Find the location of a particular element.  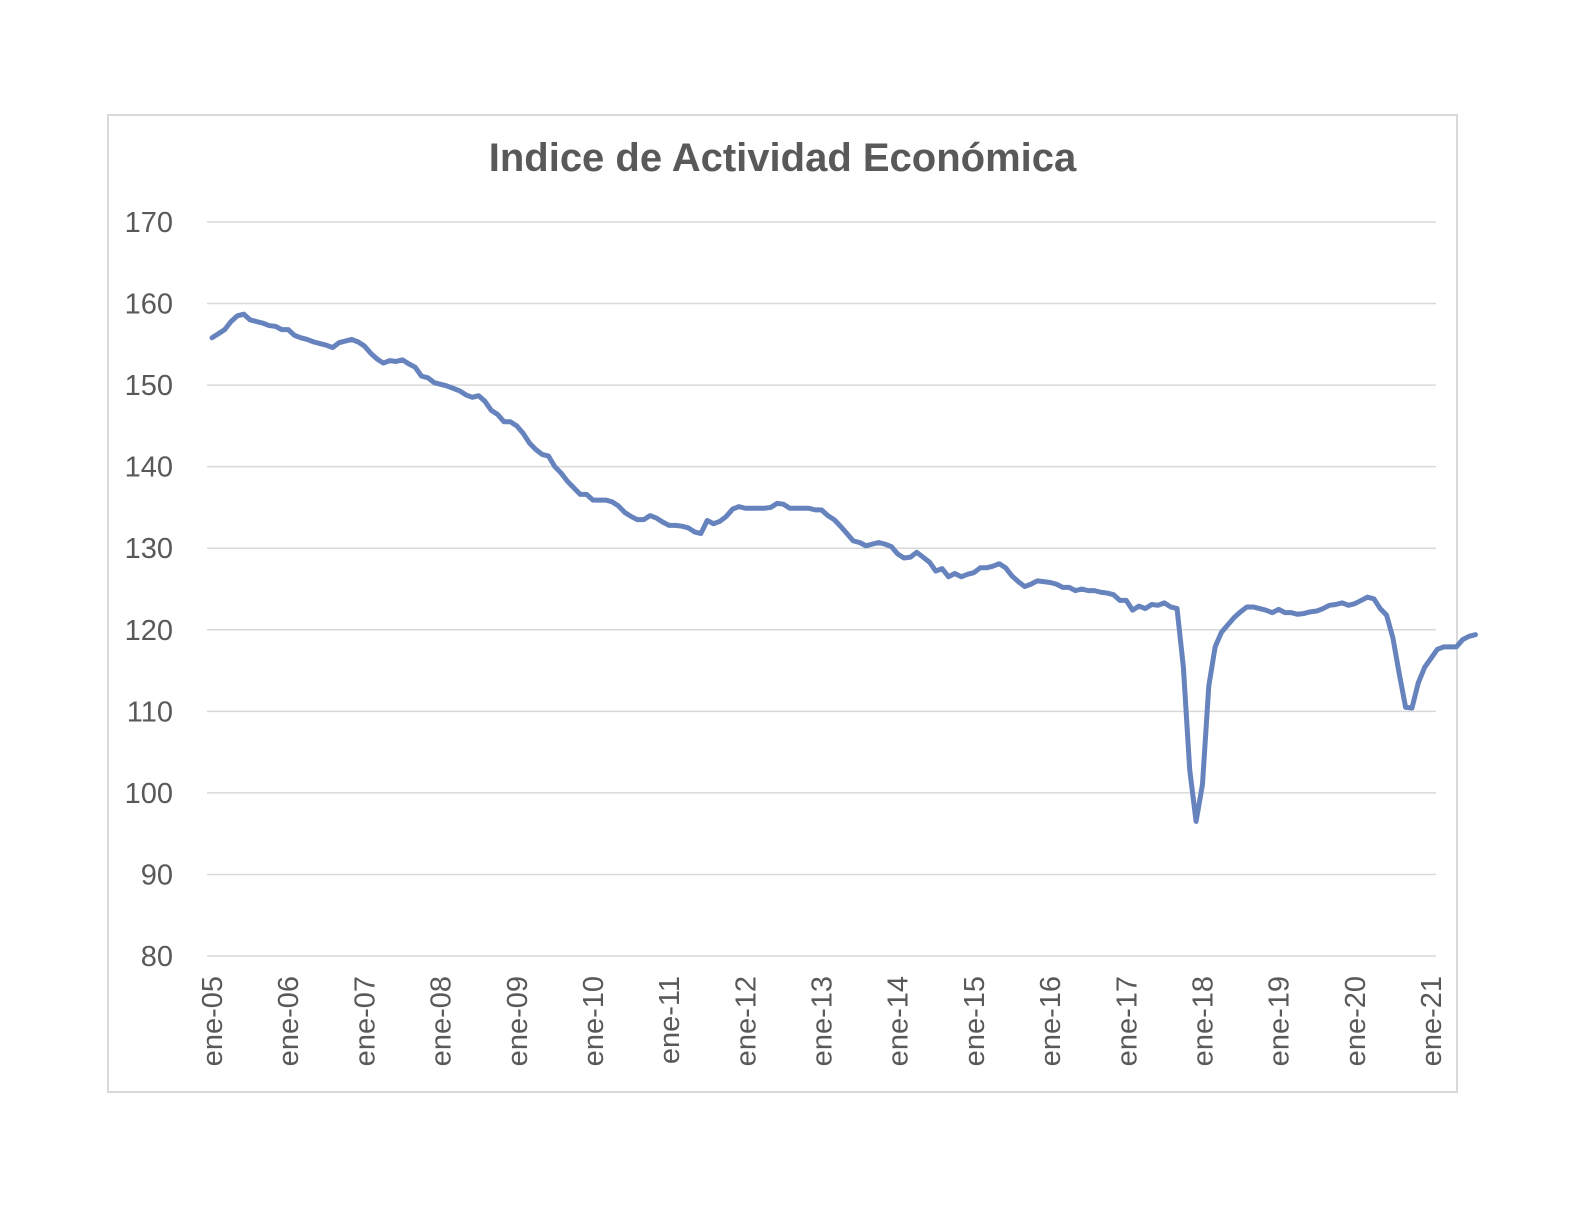

y-tick-label: 170 is located at coordinates (149, 223).